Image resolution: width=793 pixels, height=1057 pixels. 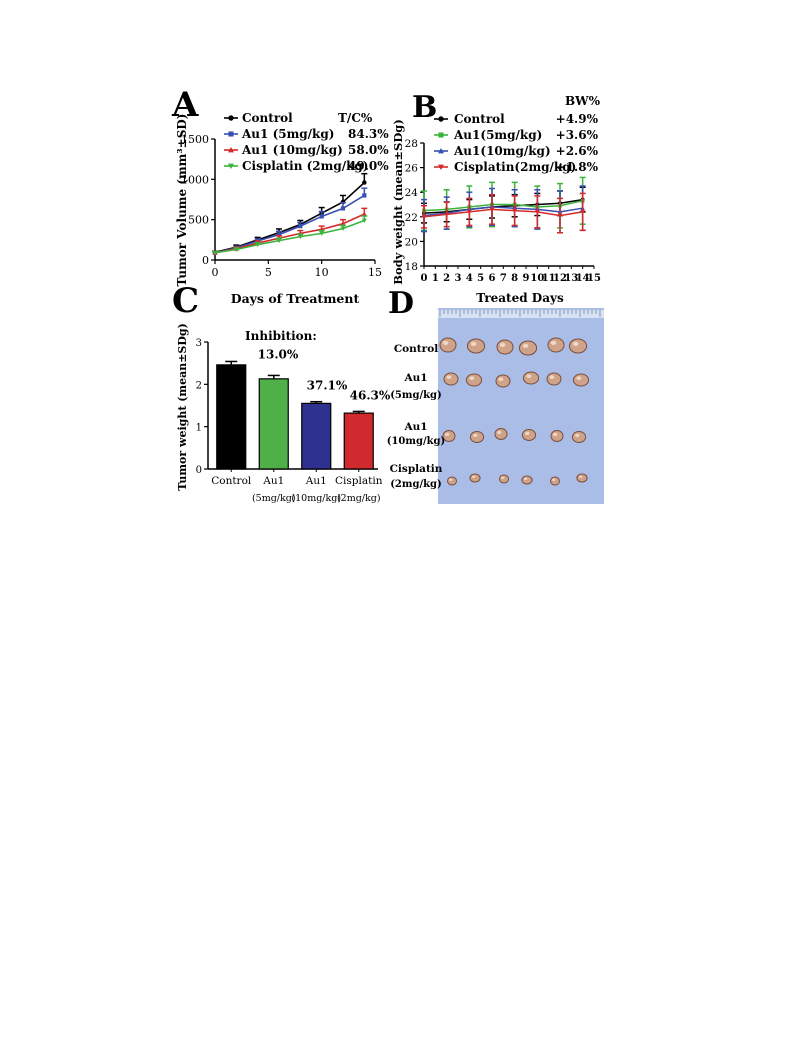 What do you see at coordinates (199, 428) in the screenshot?
I see `panel-c-ytick-label: 1` at bounding box center [199, 428].